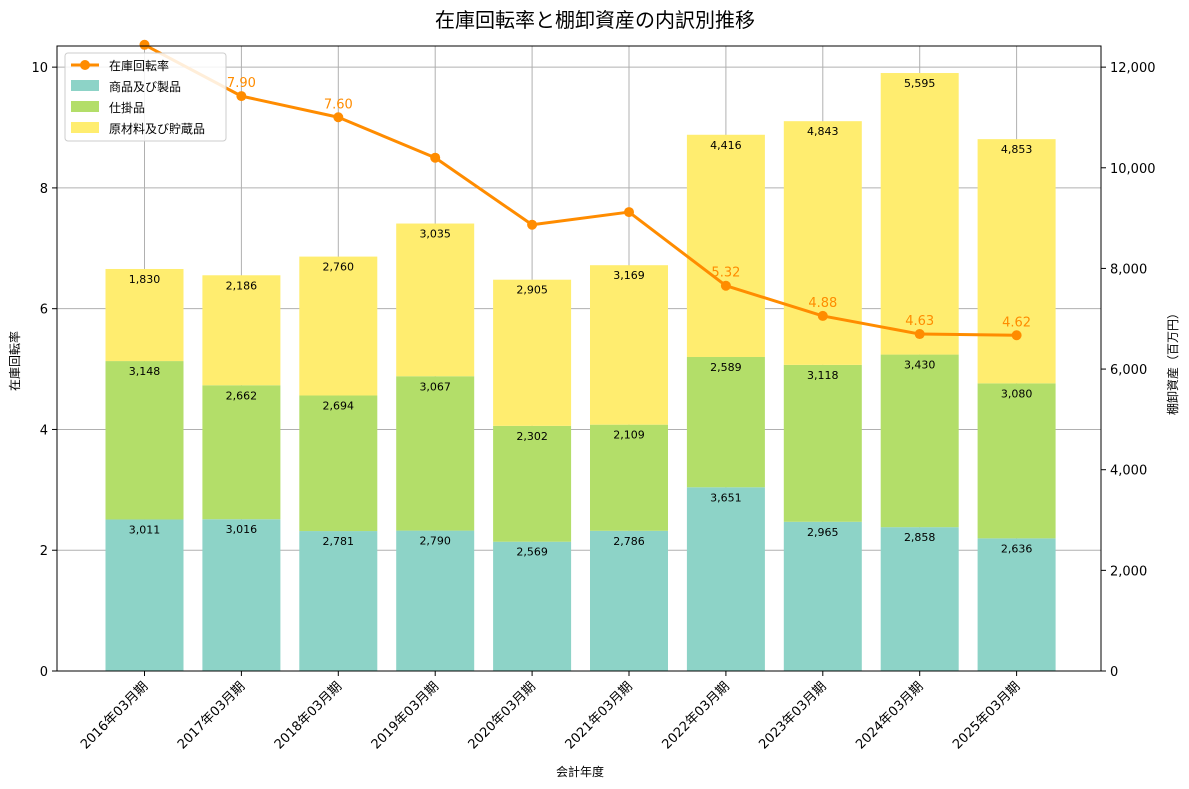 Image resolution: width=1189 pixels, height=789 pixels. Describe the element at coordinates (920, 365) in the screenshot. I see `bar-value-label: 3,430` at that location.